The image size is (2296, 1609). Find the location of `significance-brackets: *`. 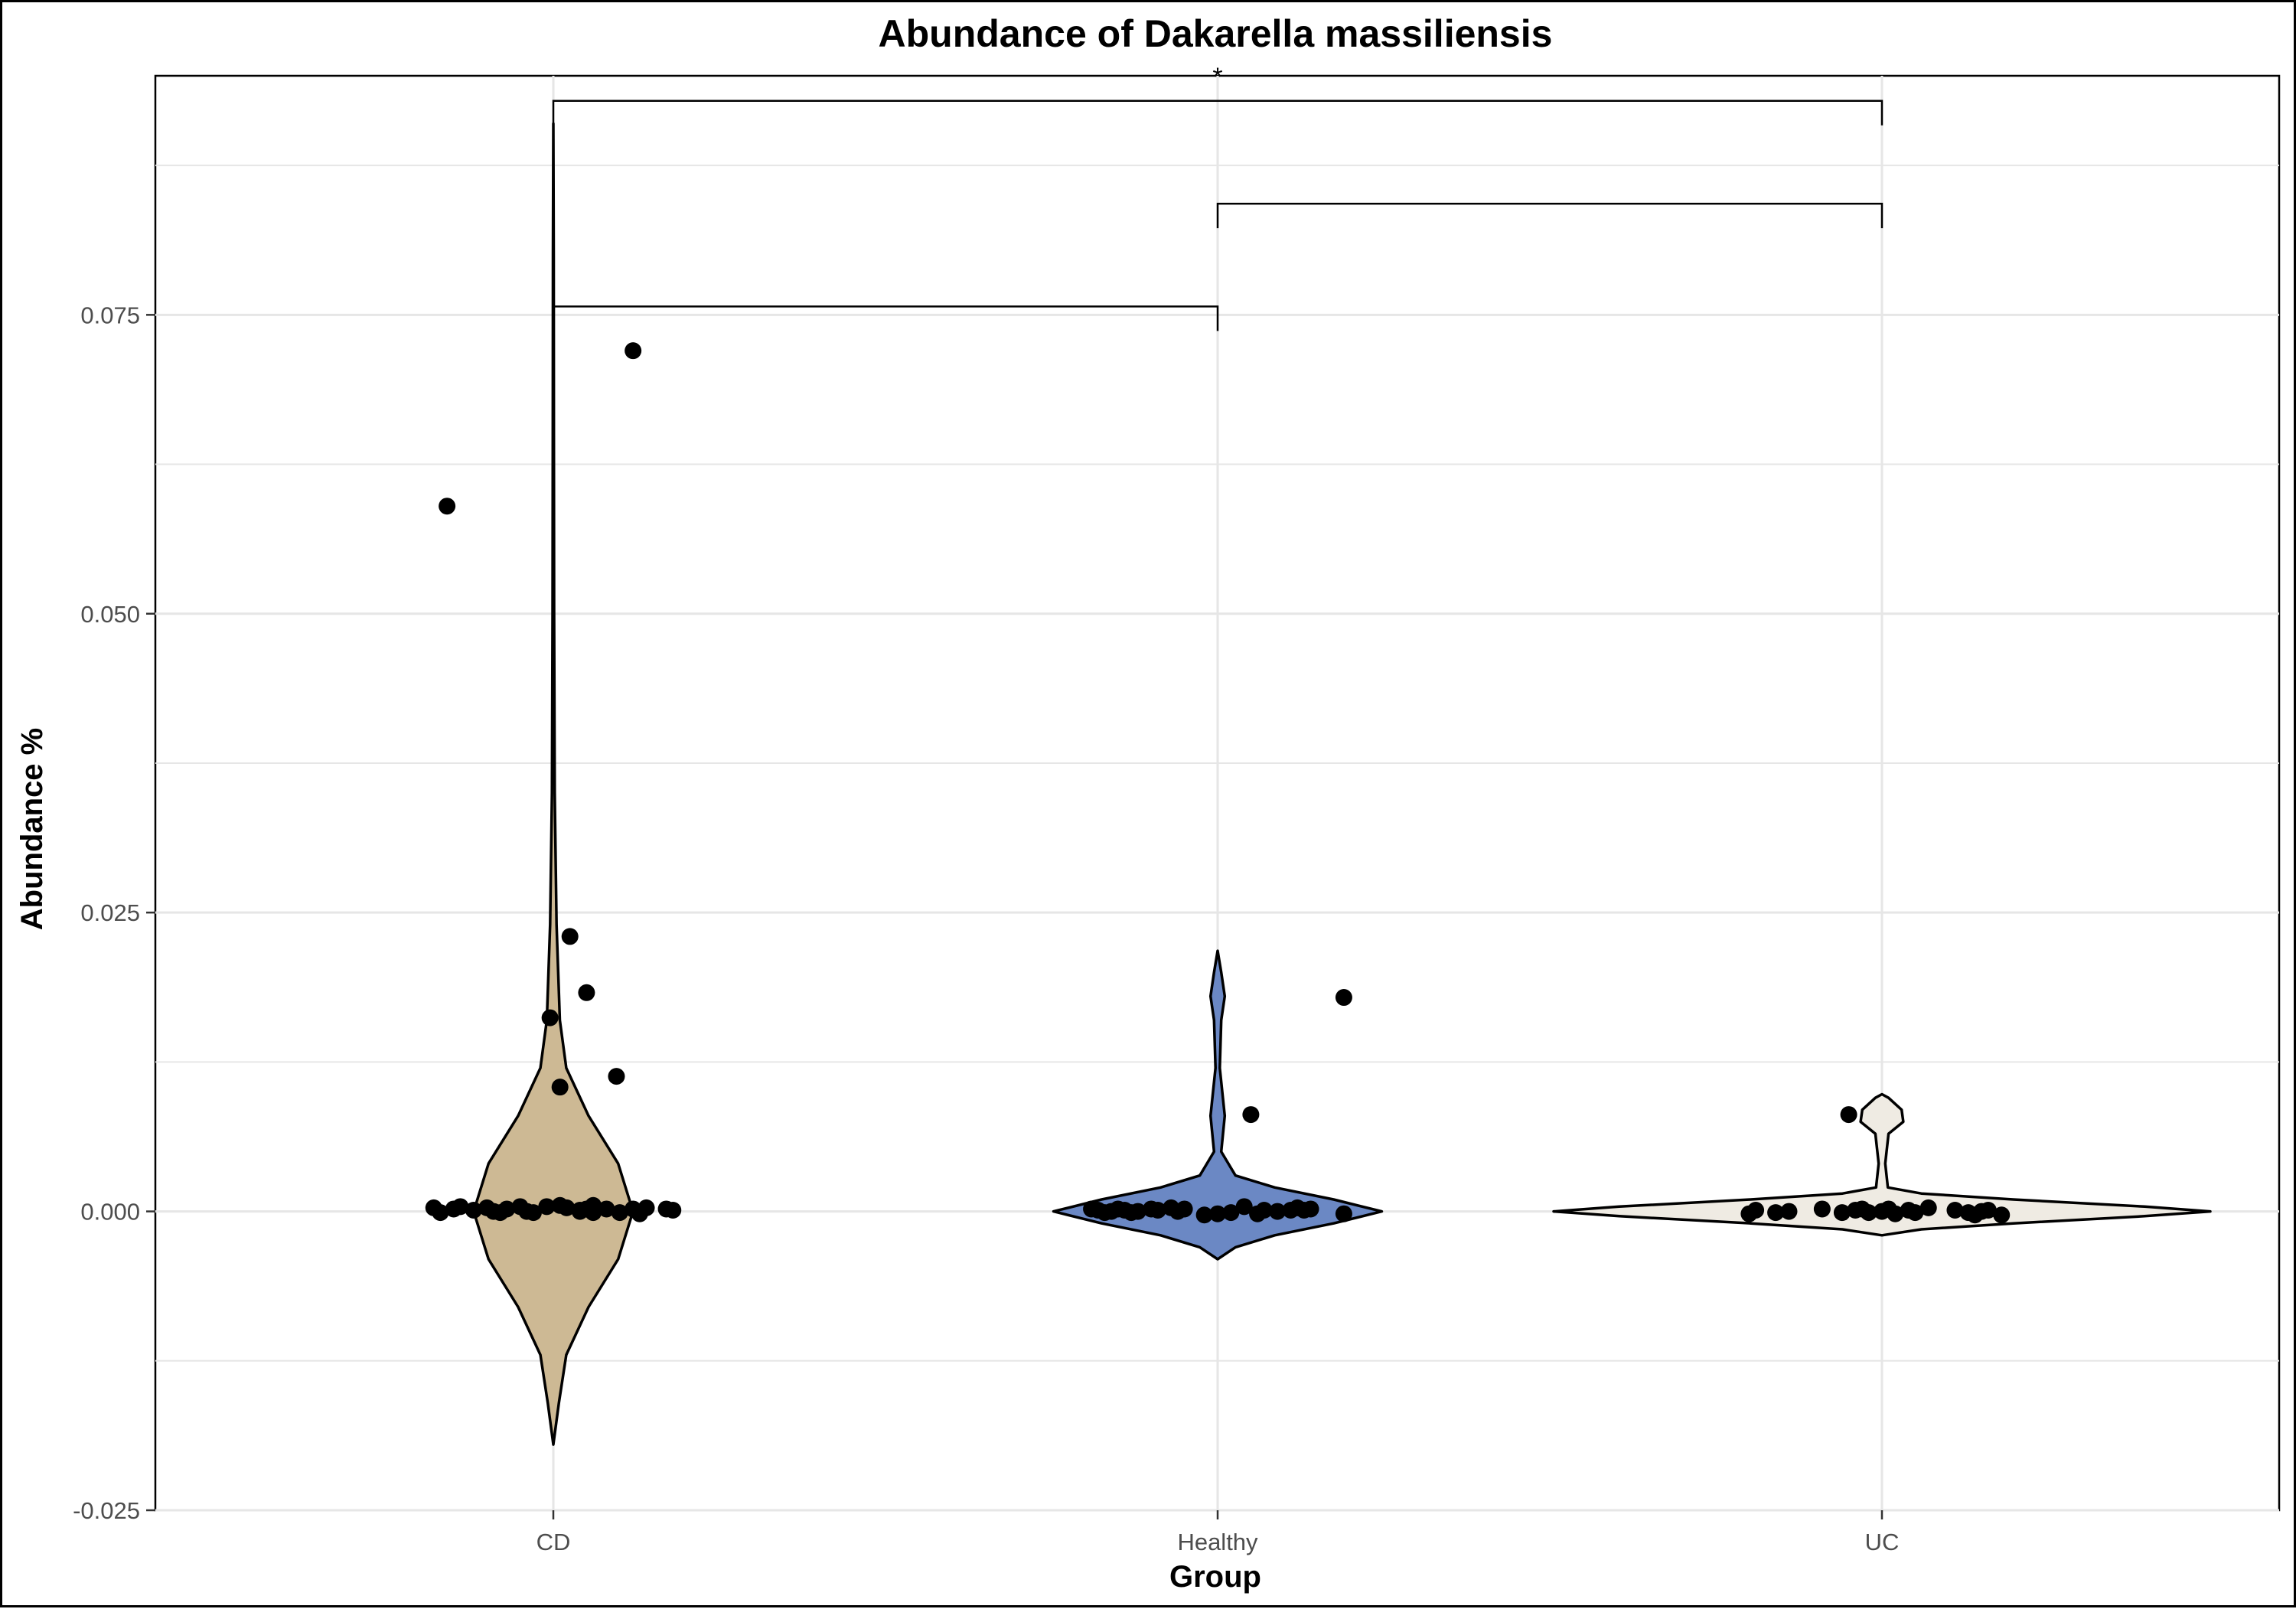

significance-brackets: * is located at coordinates (1217, 197).